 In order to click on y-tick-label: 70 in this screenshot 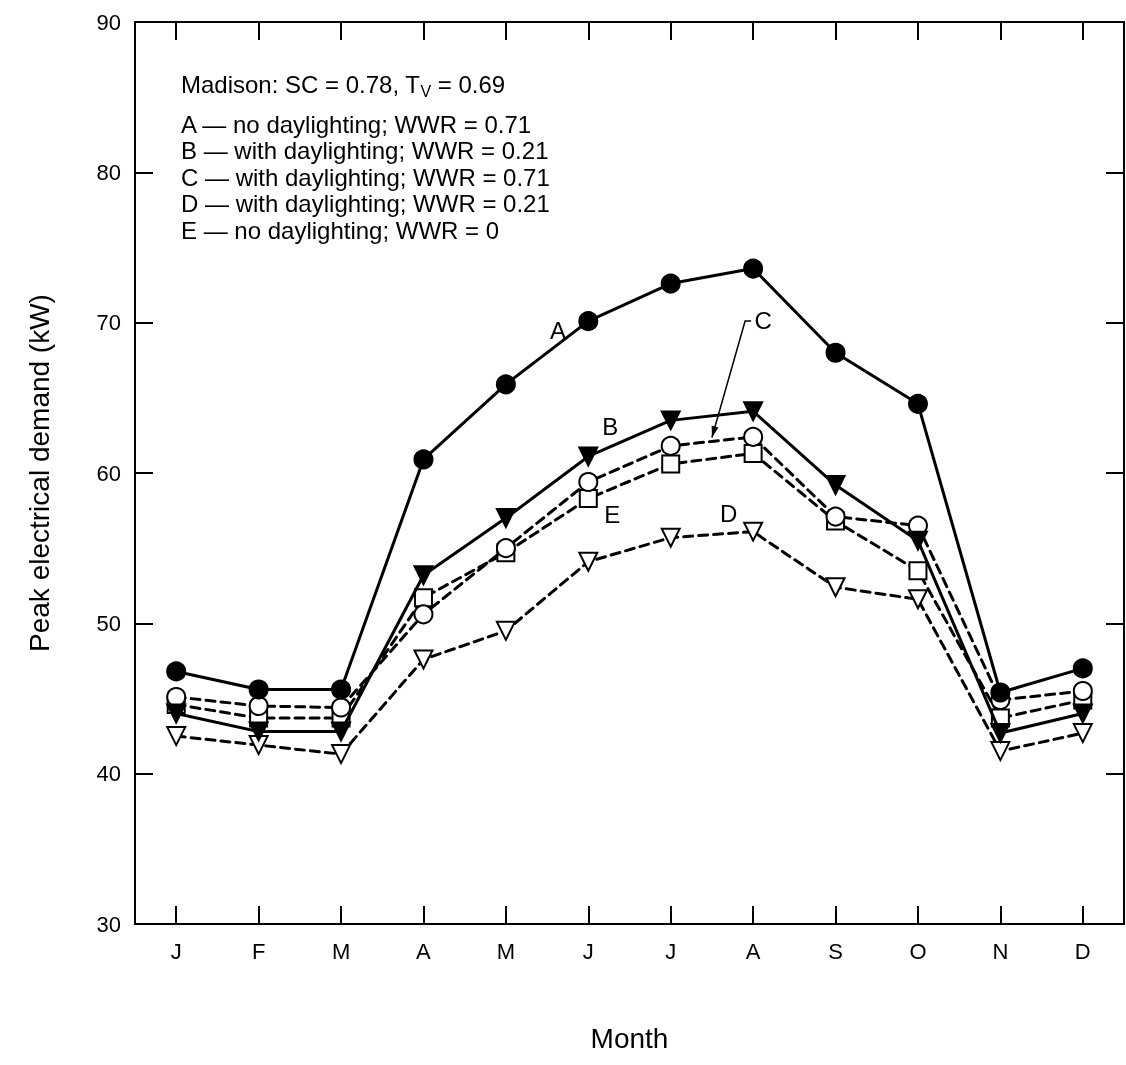, I will do `click(108, 323)`.